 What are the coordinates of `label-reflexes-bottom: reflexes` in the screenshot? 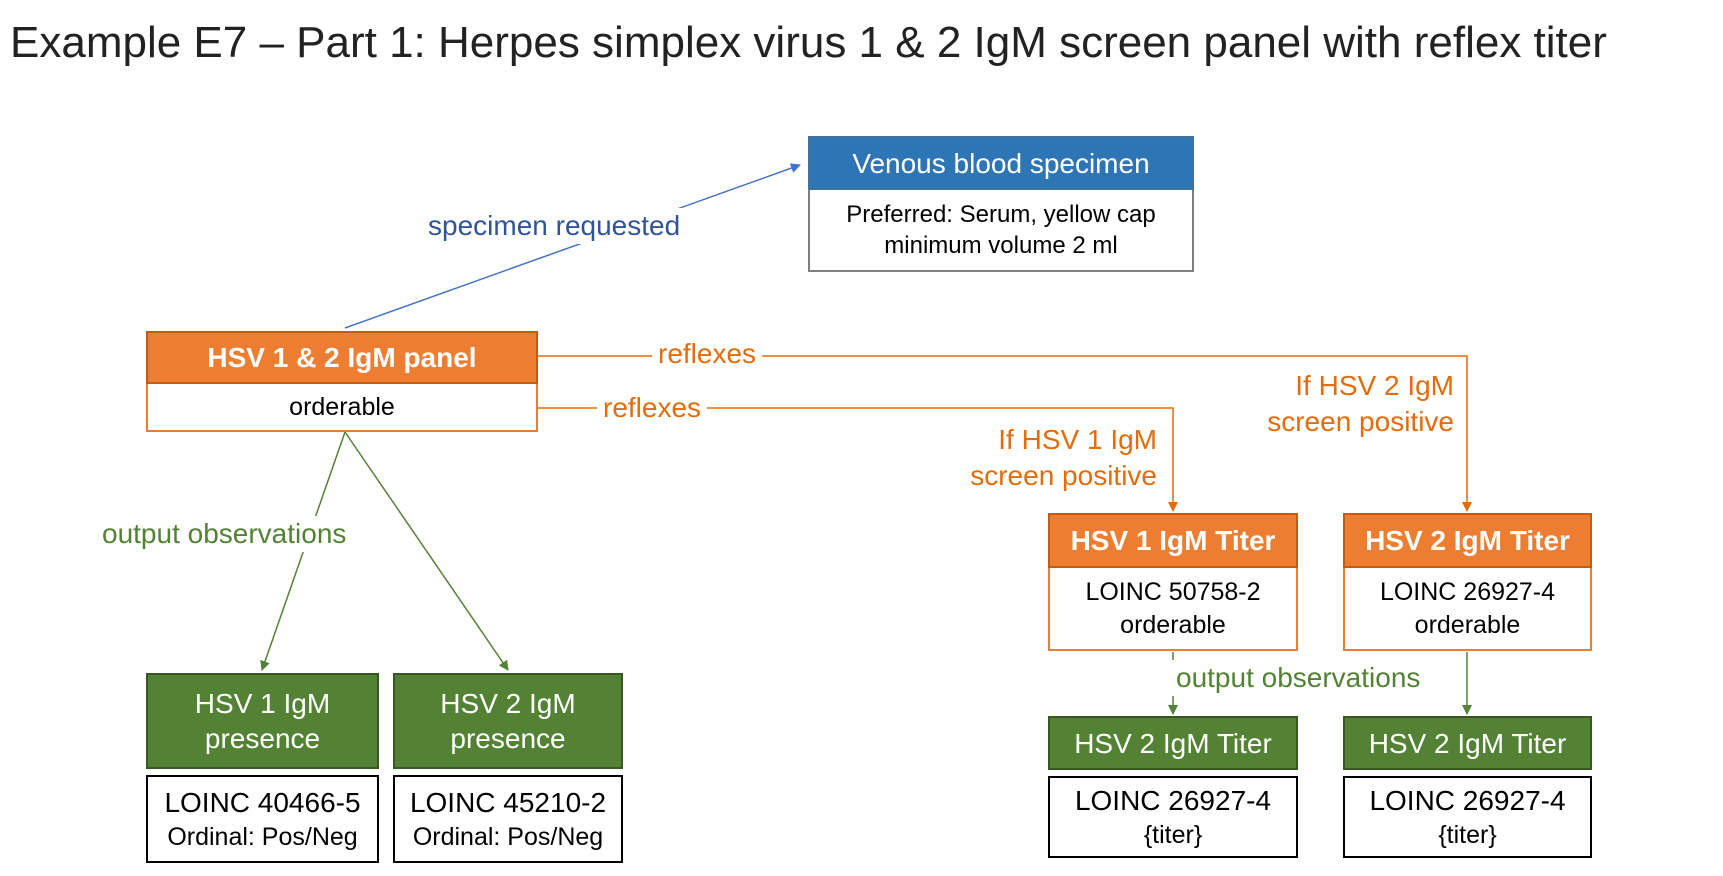 It's located at (652, 408).